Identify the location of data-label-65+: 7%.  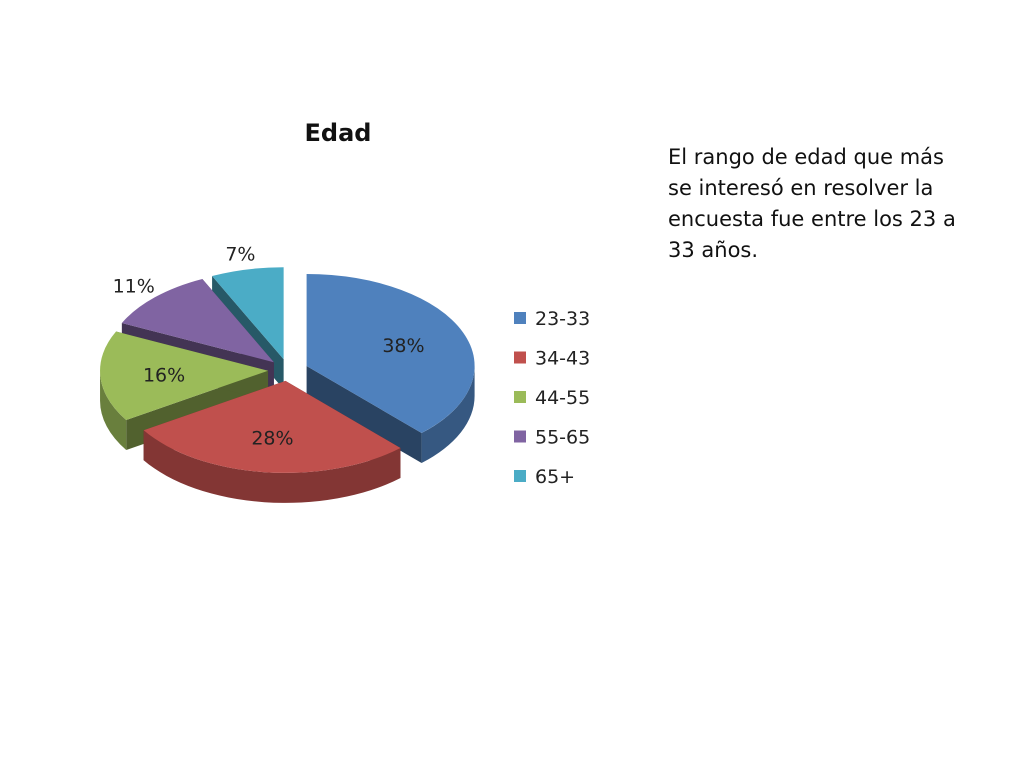
(240, 254).